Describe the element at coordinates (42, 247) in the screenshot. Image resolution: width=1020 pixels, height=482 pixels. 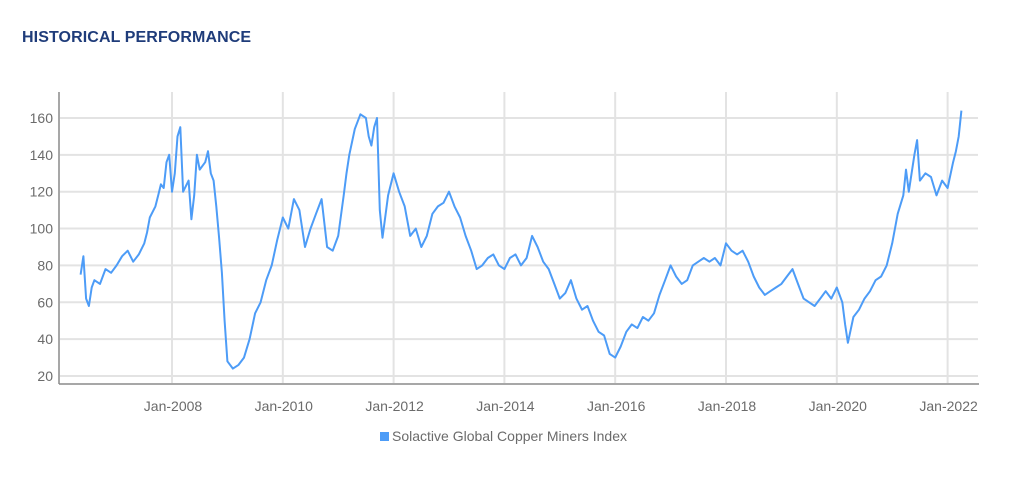
I see `y-axis-ticks: 20 40 60 80 100 120 140 160` at that location.